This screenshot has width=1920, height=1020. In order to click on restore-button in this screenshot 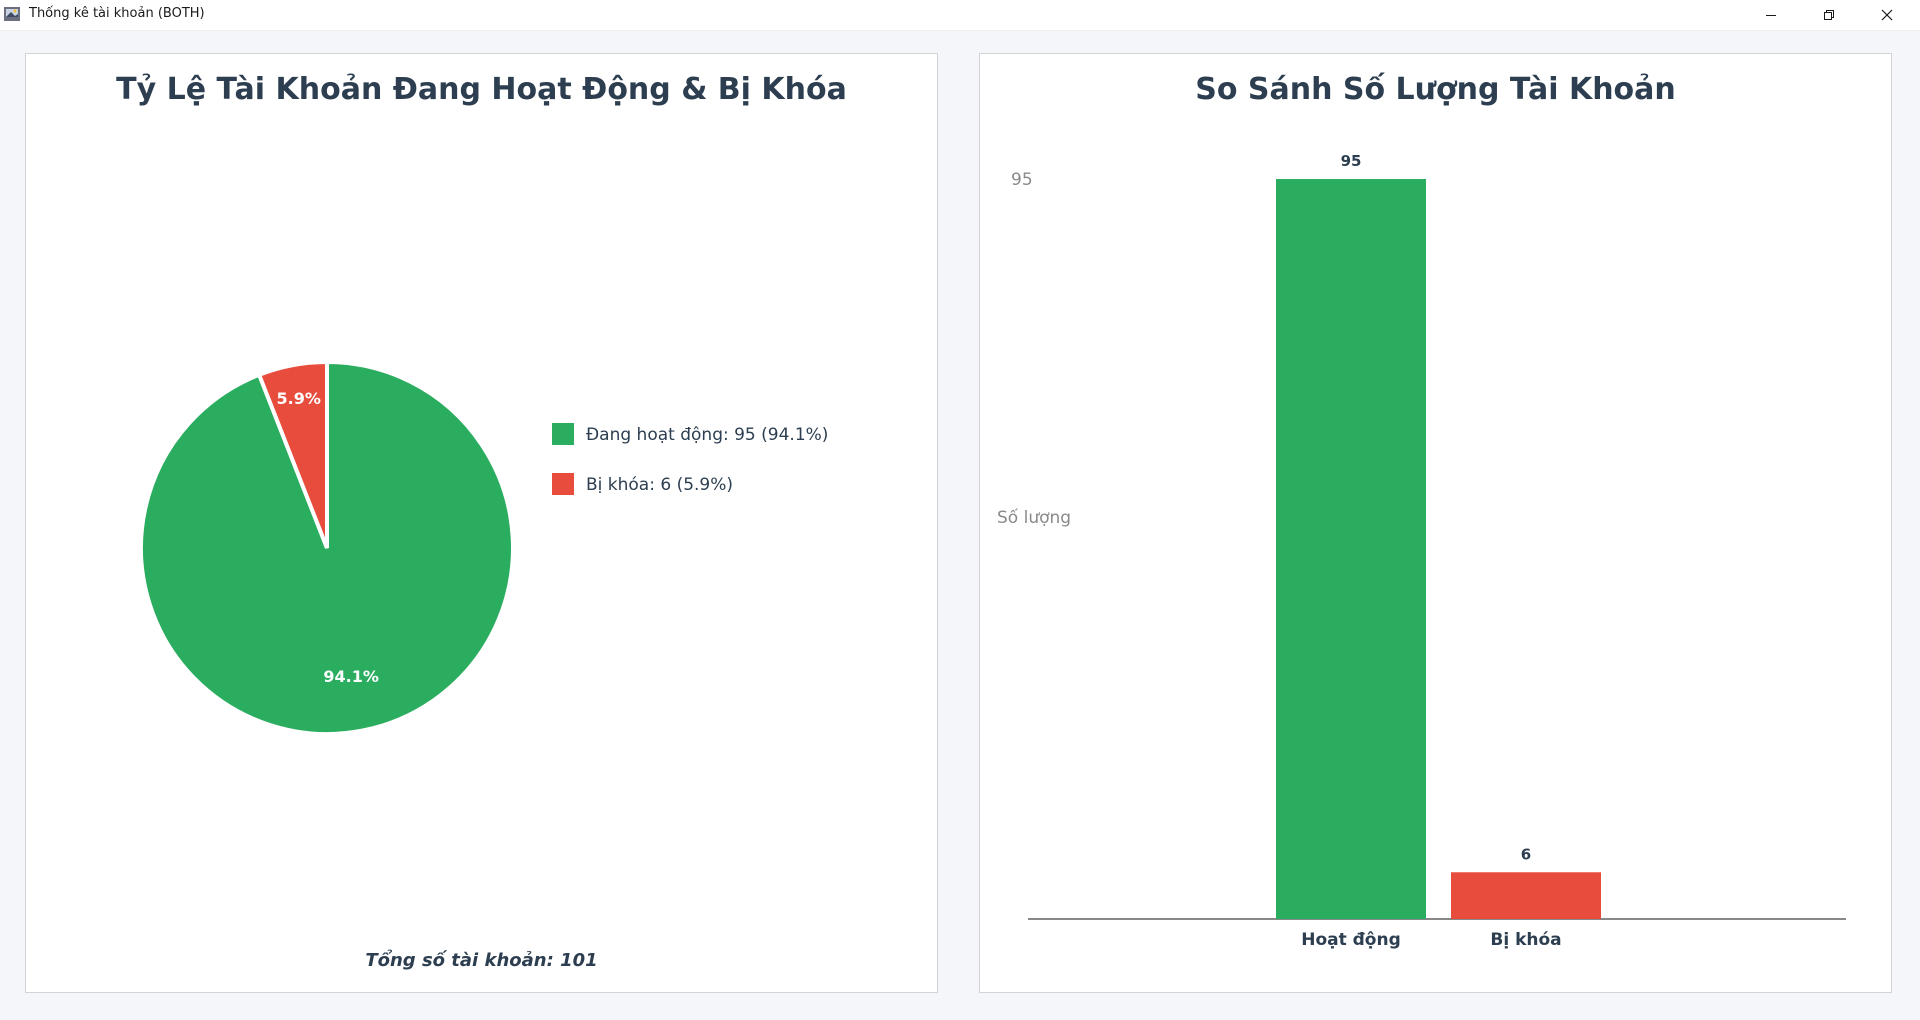, I will do `click(1829, 15)`.